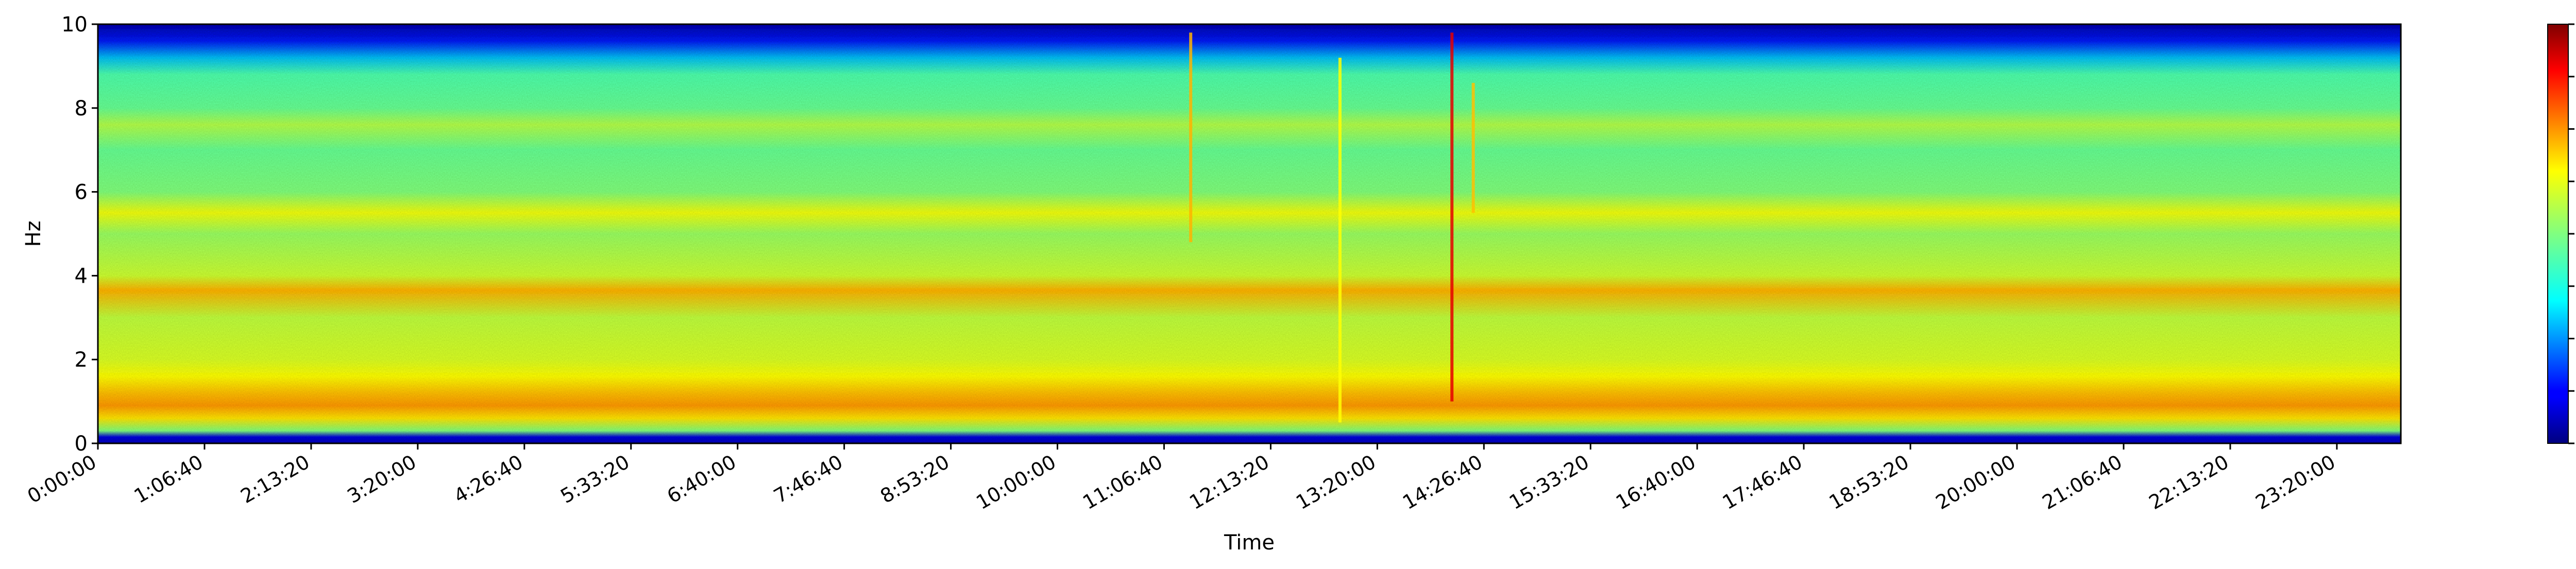 The image size is (2576, 569). I want to click on colorbar-gradient-bar, so click(2558, 234).